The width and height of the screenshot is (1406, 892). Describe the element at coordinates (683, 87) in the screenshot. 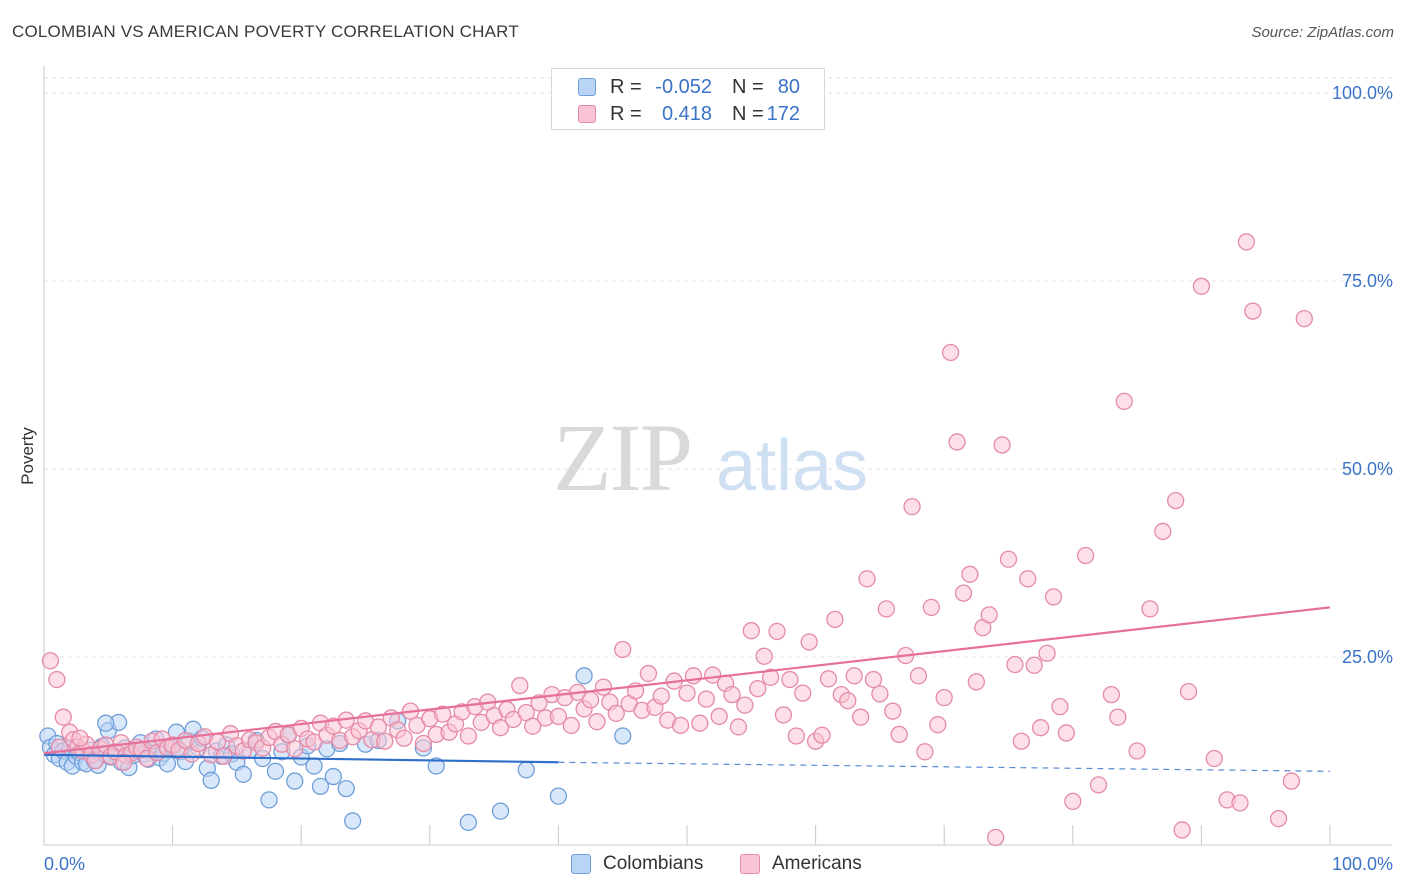

I see `r-value: -0.052` at that location.